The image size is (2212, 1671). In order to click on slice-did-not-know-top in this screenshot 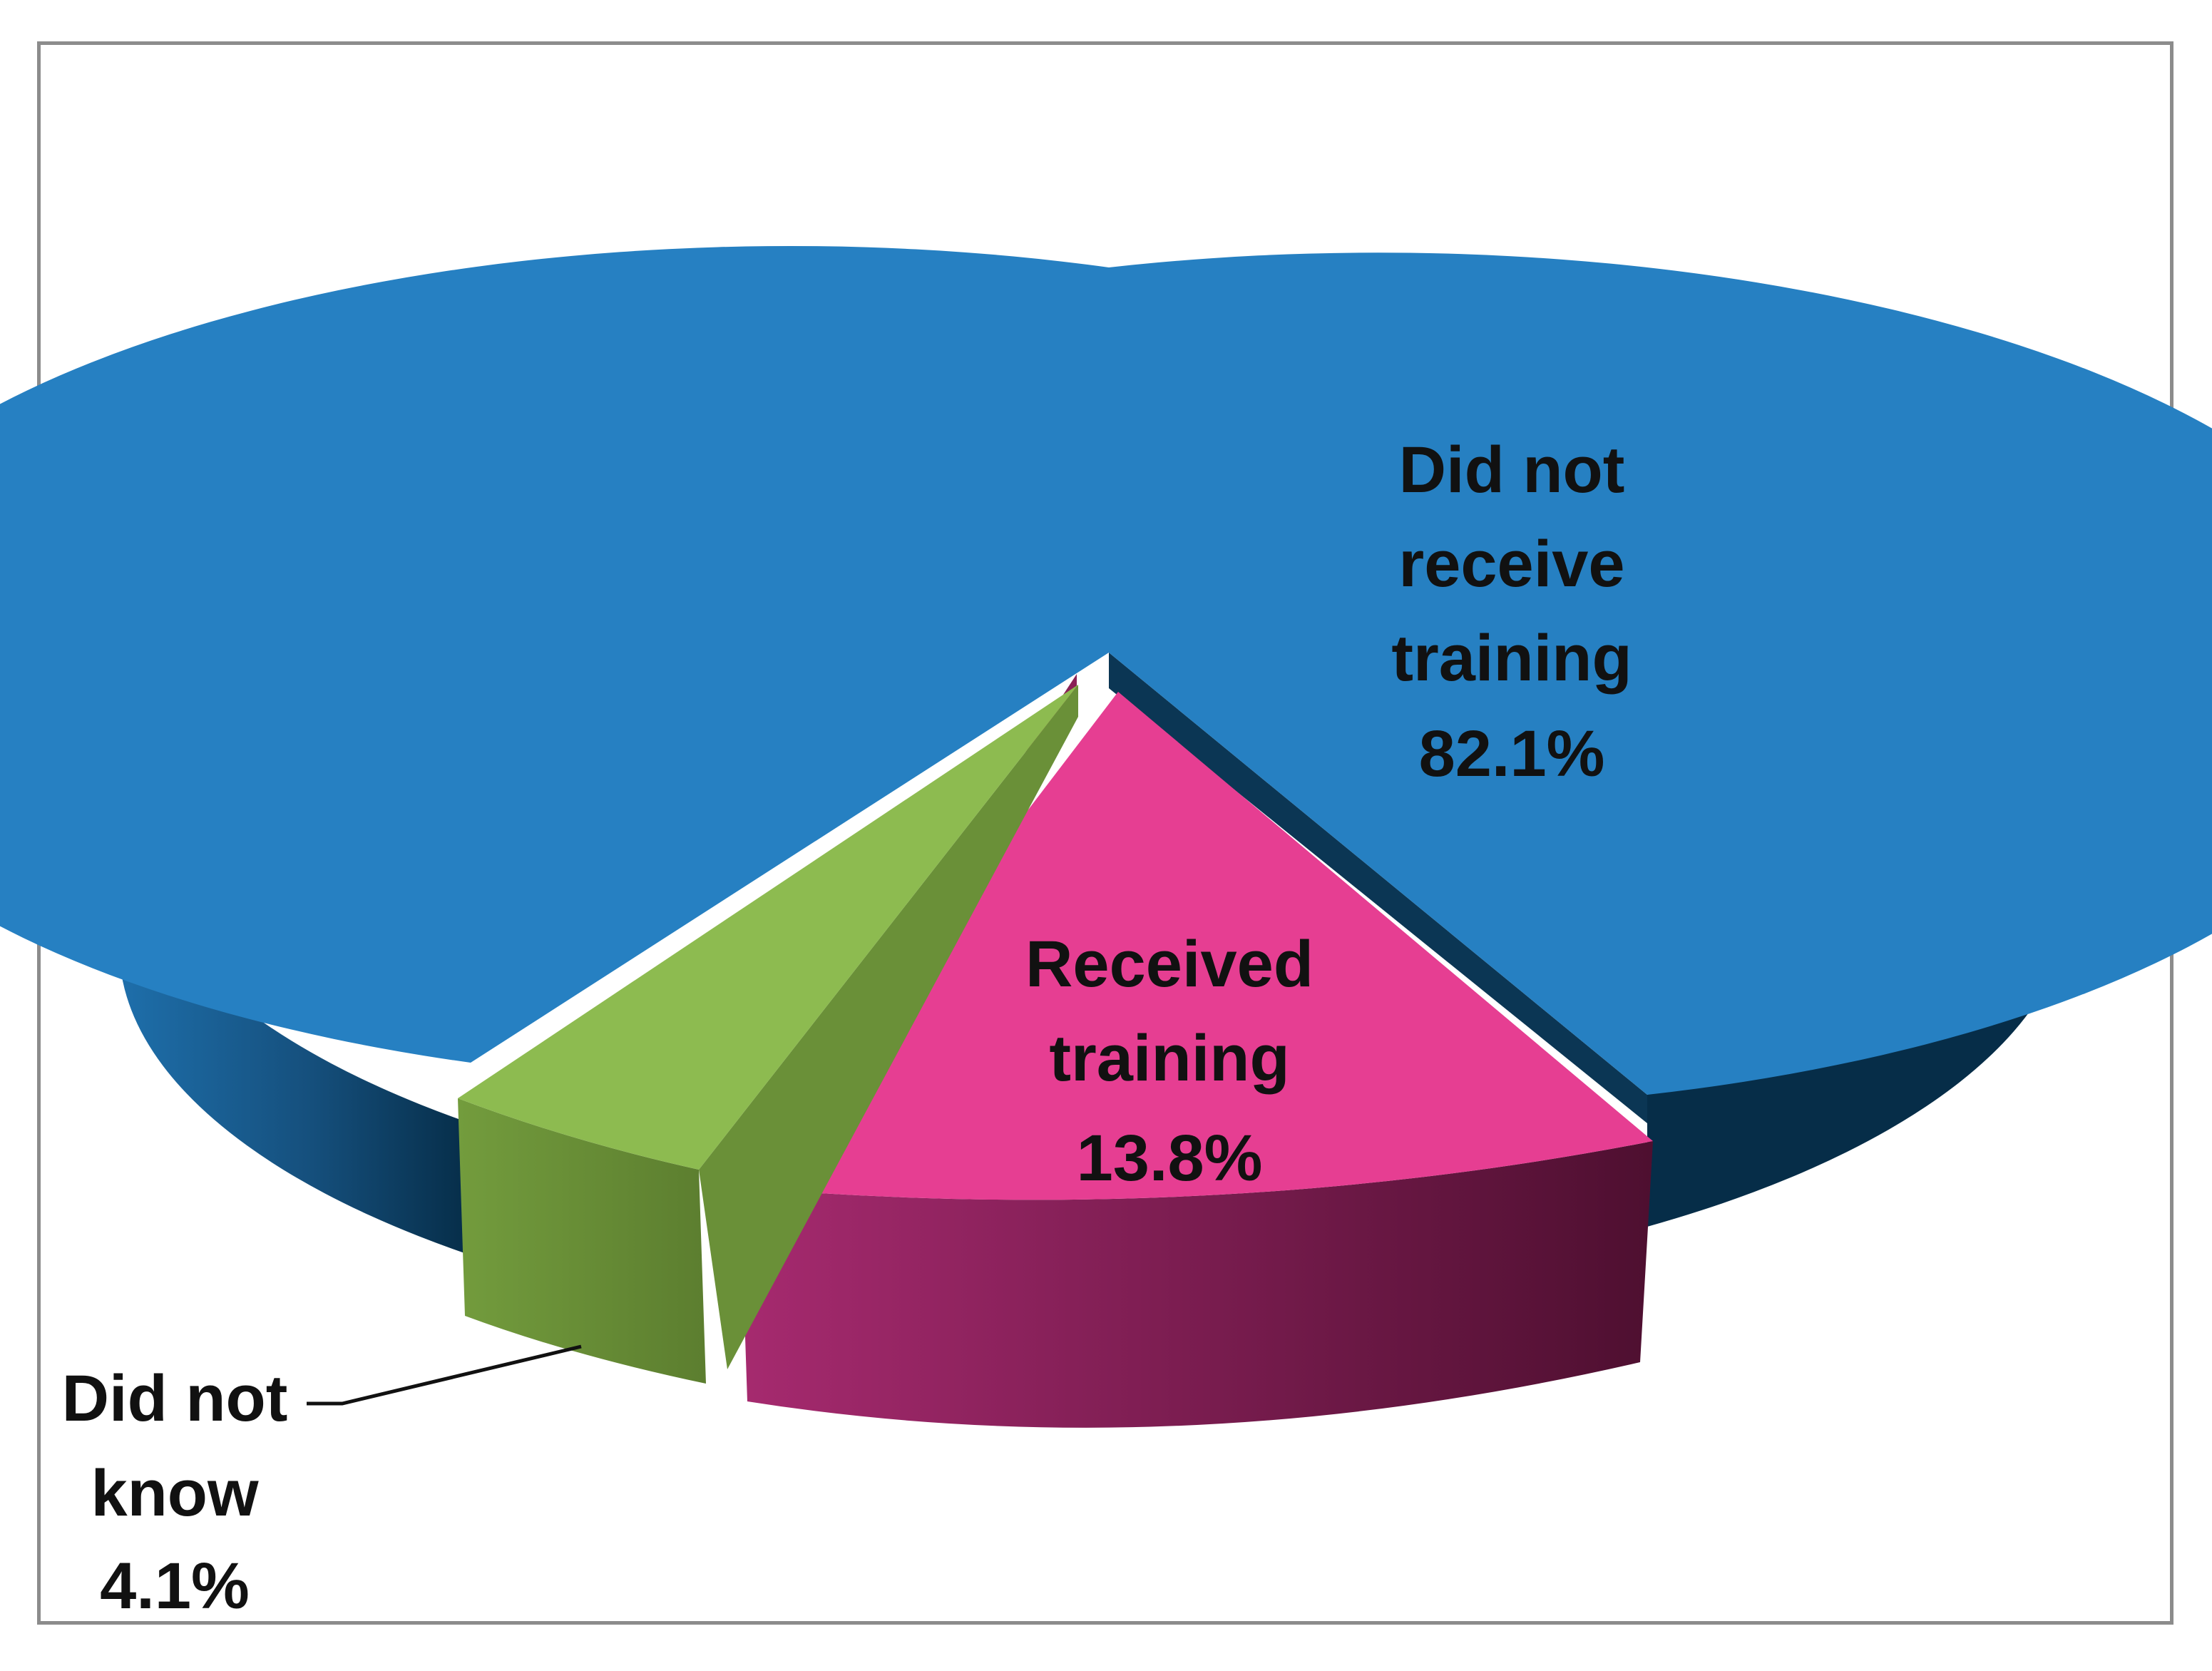, I will do `click(768, 927)`.